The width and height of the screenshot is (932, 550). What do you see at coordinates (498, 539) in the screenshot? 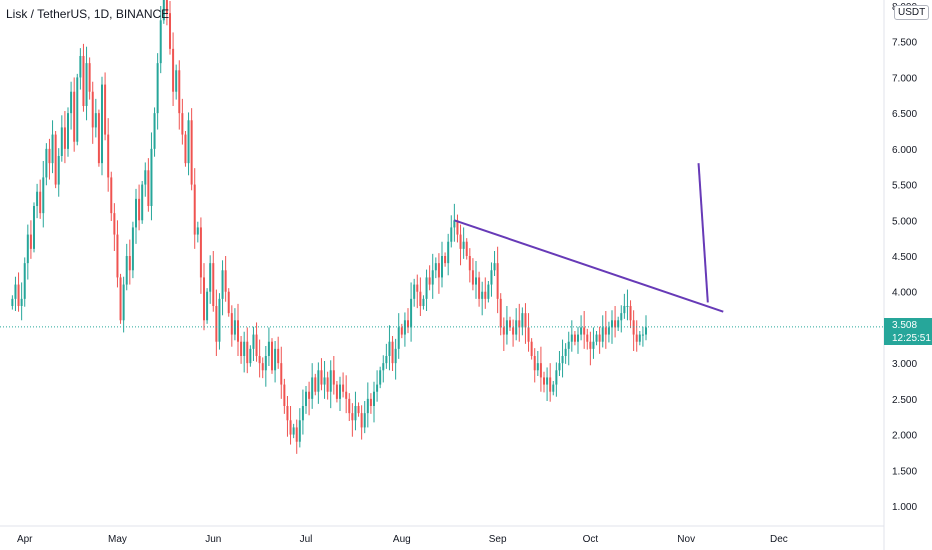
I see `time-tick-label: Sep` at bounding box center [498, 539].